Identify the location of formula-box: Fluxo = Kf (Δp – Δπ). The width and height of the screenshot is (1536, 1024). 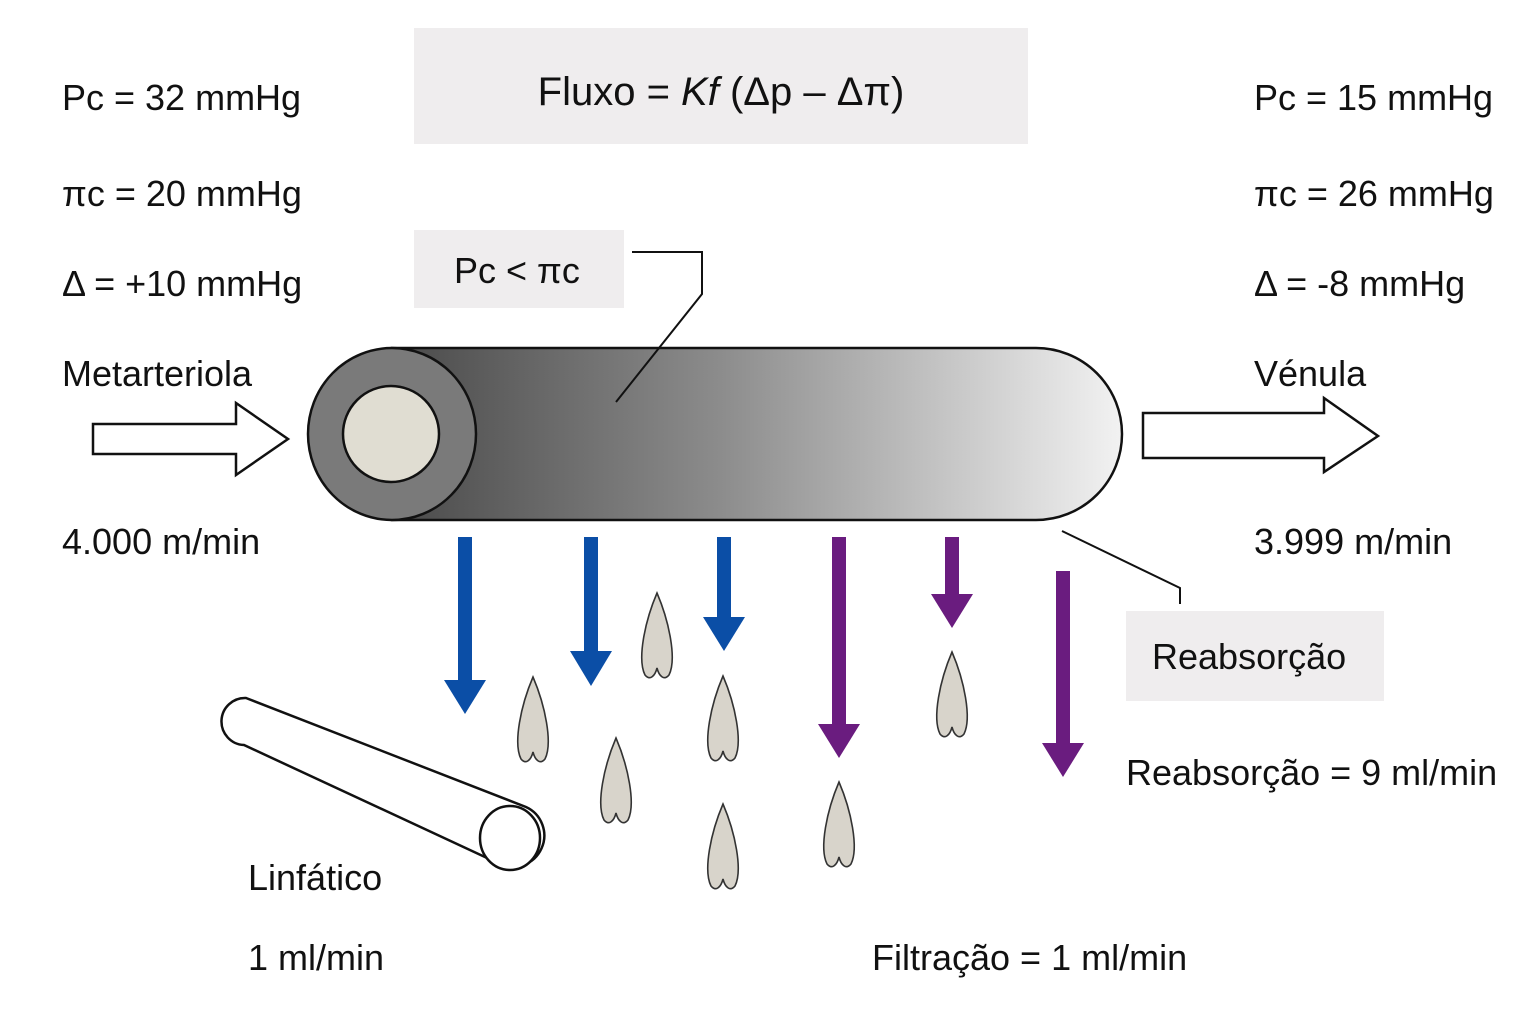
(721, 86).